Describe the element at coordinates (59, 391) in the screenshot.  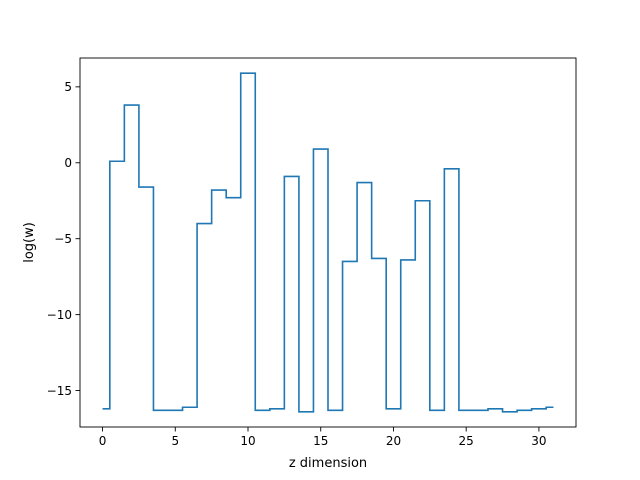
I see `y-tick-label: −15` at that location.